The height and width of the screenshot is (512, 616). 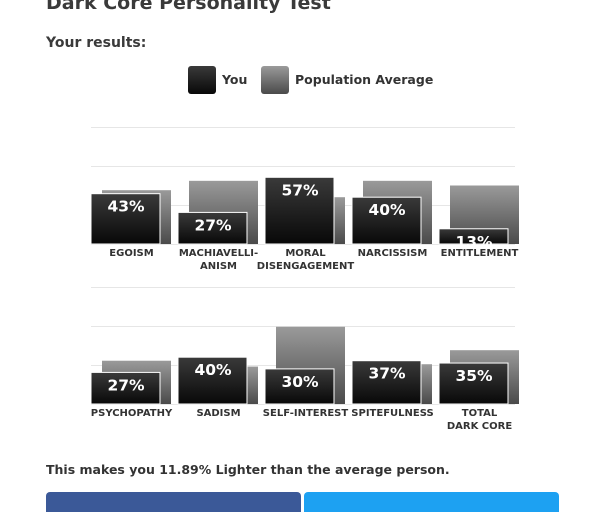 I want to click on value-label-0-4: 13%, so click(x=474, y=242).